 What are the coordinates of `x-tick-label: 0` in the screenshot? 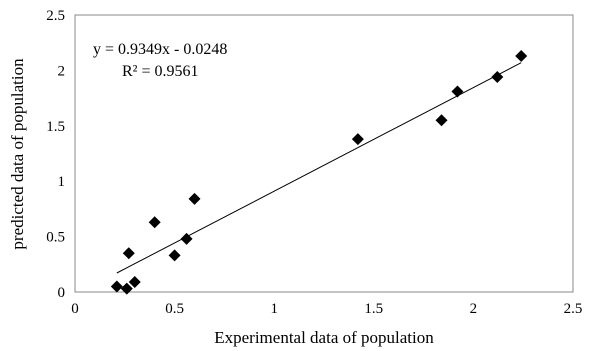 It's located at (75, 309).